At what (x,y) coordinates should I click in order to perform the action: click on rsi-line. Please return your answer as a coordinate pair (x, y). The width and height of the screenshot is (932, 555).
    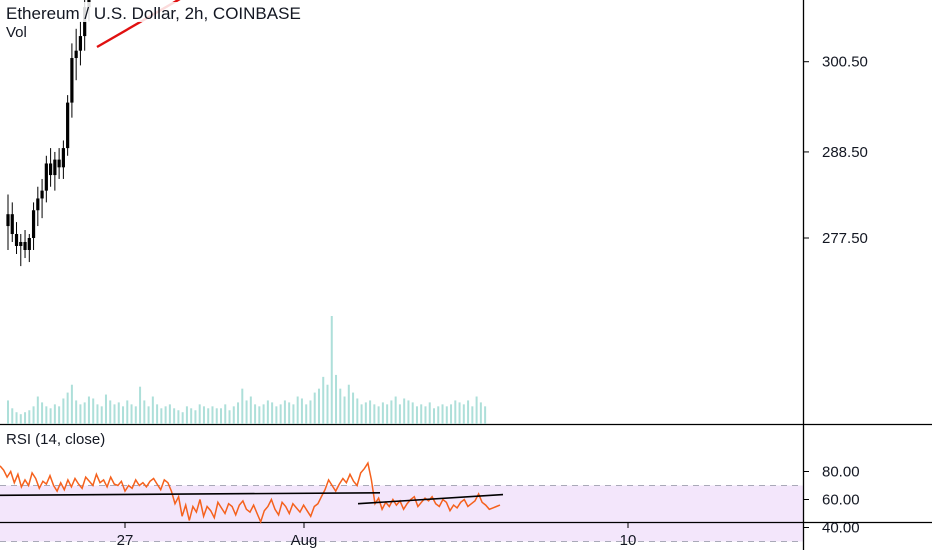
    Looking at the image, I should click on (250, 493).